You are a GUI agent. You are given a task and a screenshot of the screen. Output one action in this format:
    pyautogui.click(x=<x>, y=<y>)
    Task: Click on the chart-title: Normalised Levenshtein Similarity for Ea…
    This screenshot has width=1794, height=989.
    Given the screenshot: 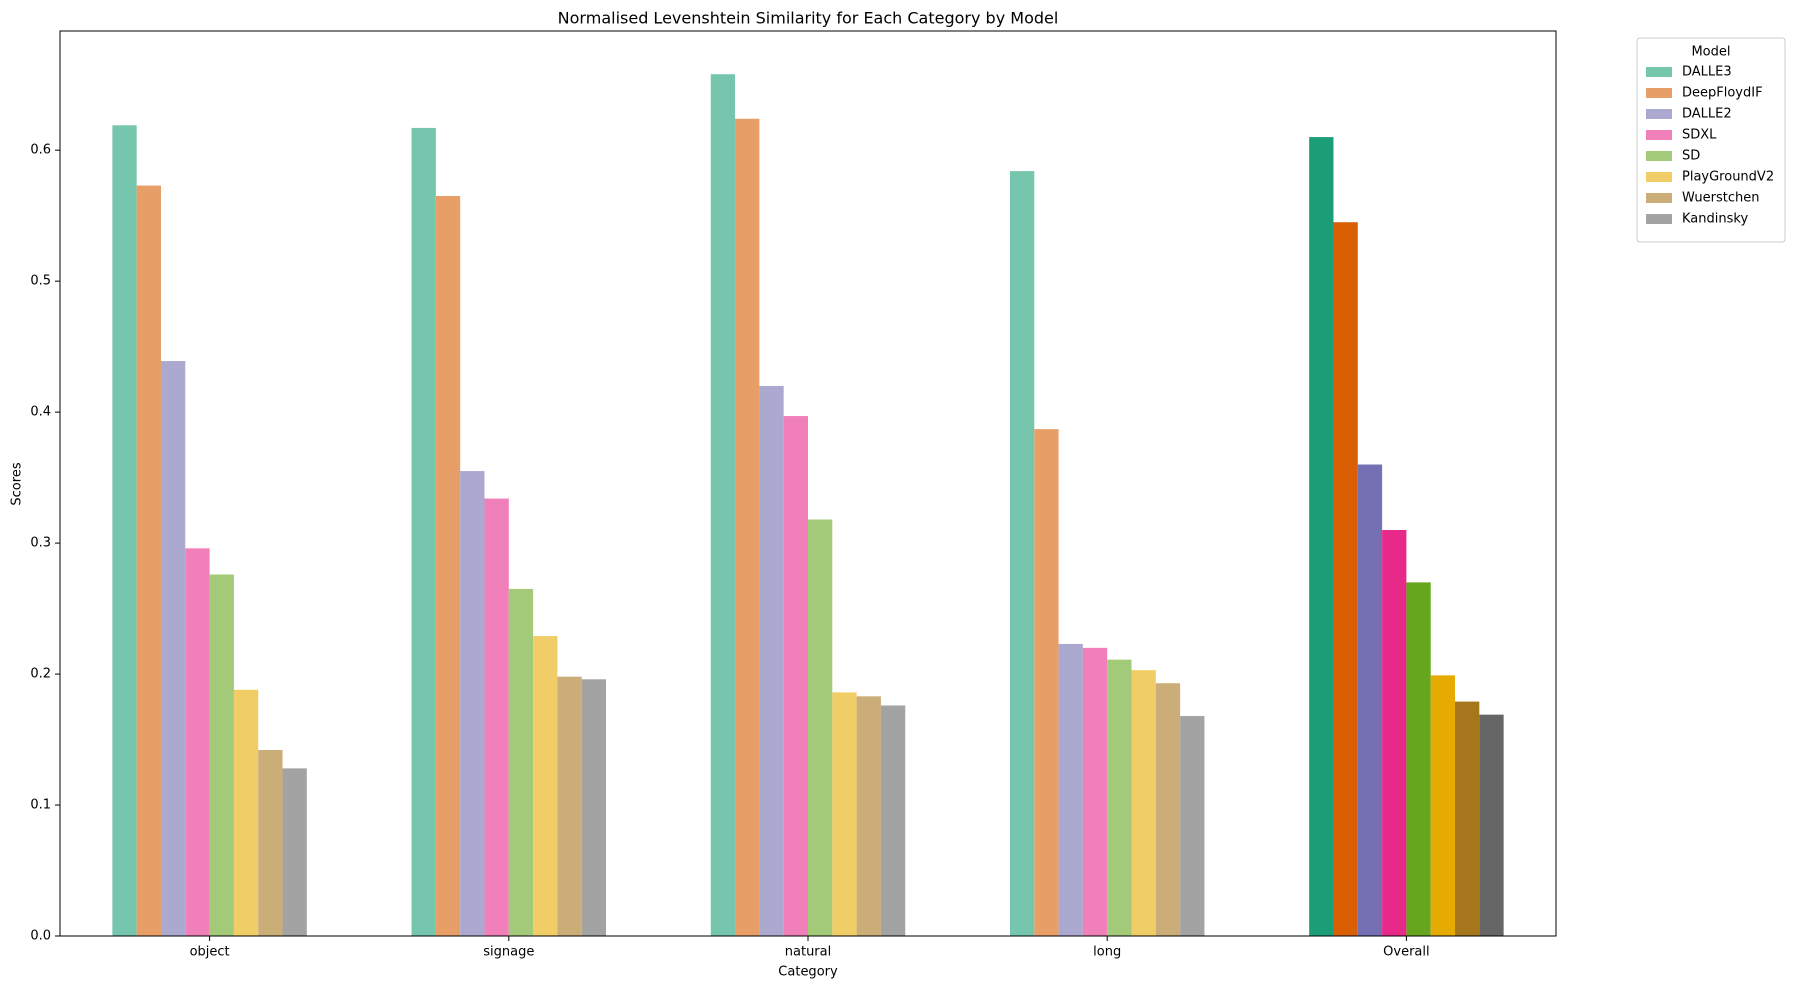 What is the action you would take?
    pyautogui.click(x=808, y=18)
    